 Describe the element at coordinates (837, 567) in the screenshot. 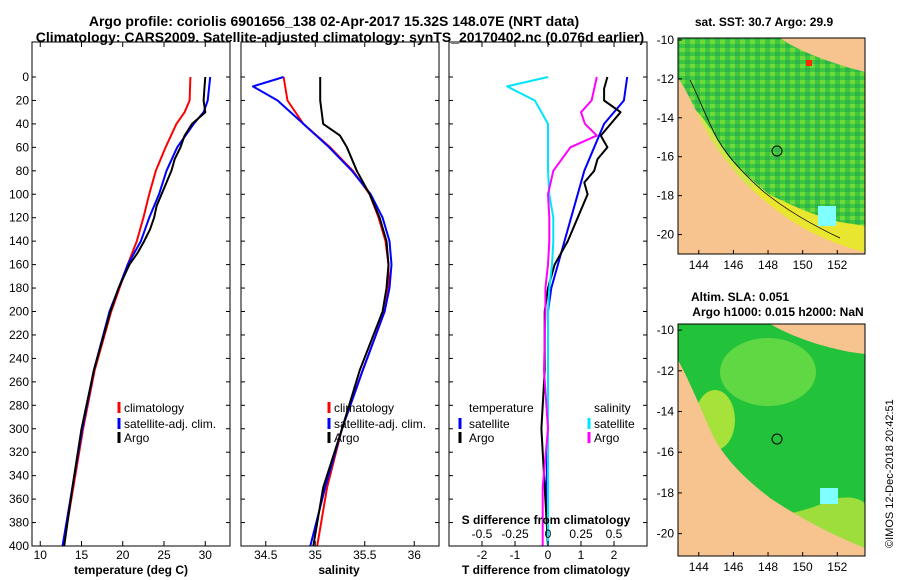

I see `sla-lon-label: 152` at that location.